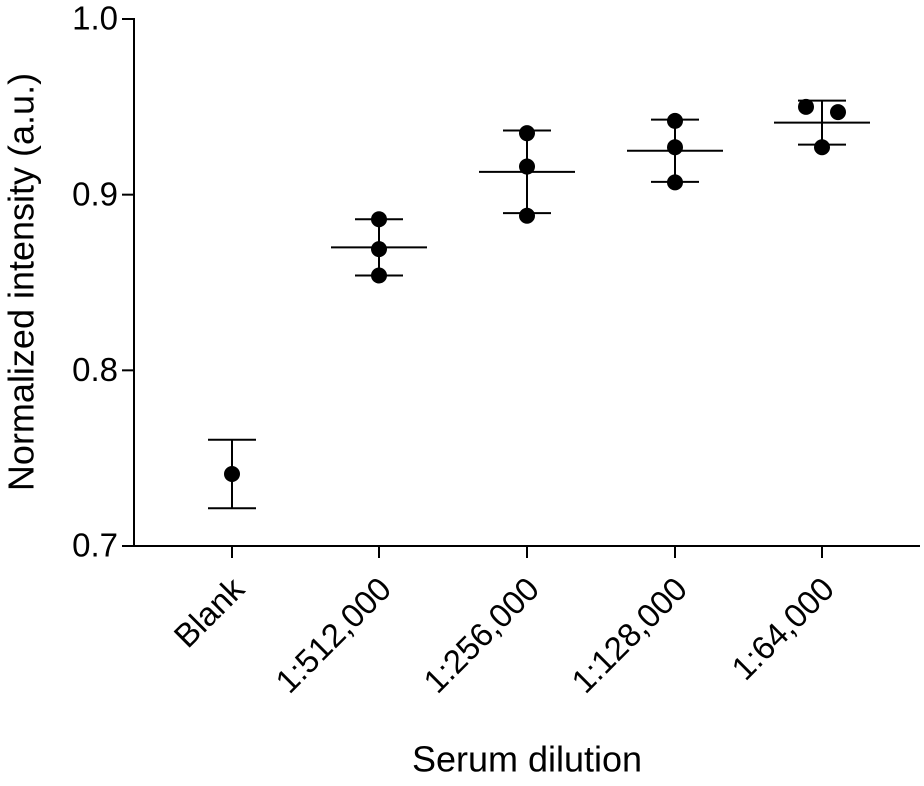 The height and width of the screenshot is (786, 924). What do you see at coordinates (95, 545) in the screenshot?
I see `y-tick-label: 0.7` at bounding box center [95, 545].